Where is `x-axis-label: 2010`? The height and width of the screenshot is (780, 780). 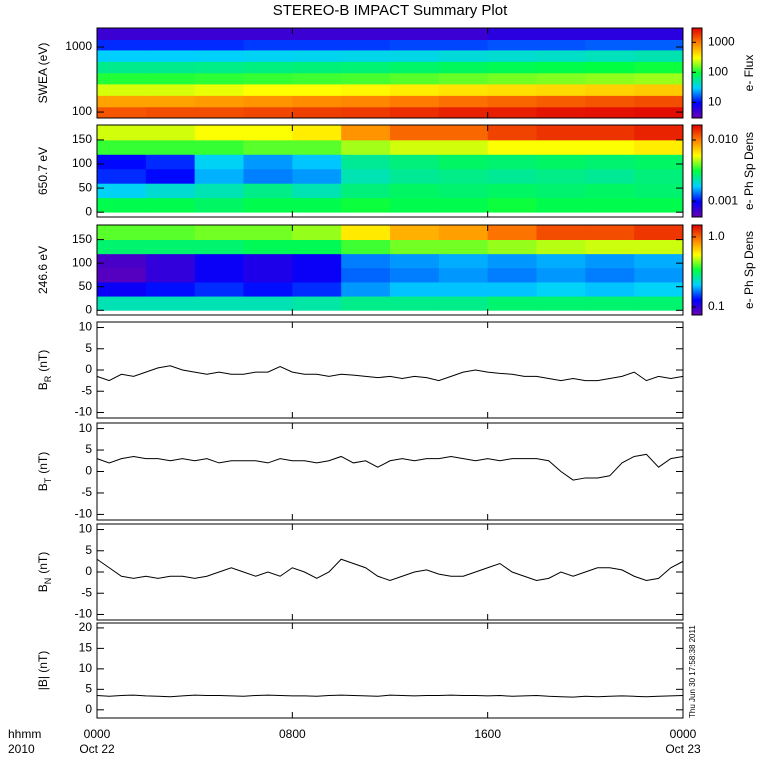 x-axis-label: 2010 is located at coordinates (21, 749).